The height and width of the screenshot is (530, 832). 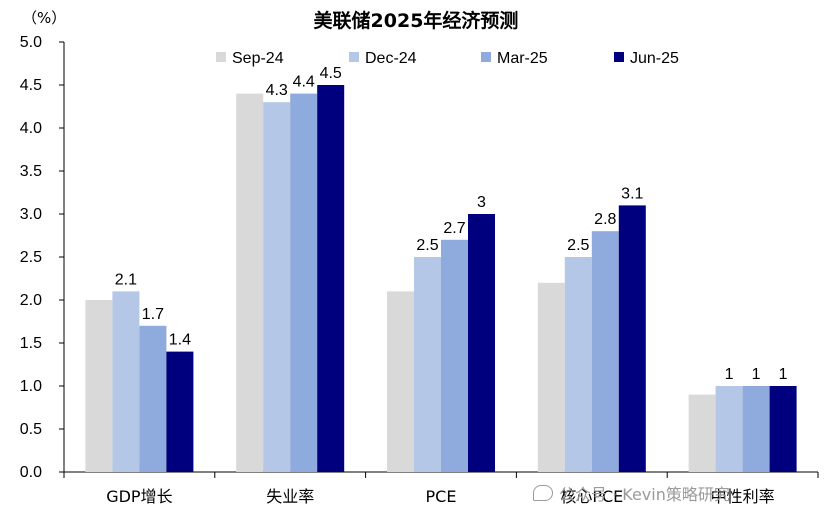 What do you see at coordinates (126, 279) in the screenshot?
I see `data-label: 2.1` at bounding box center [126, 279].